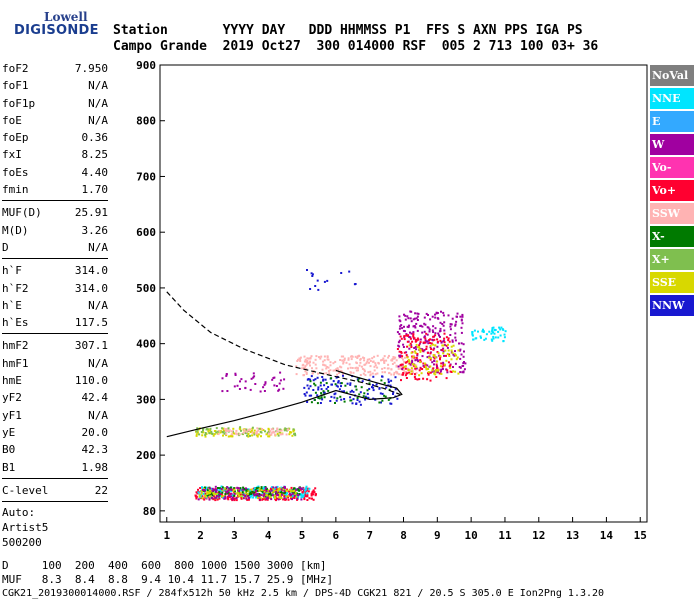 Image resolution: width=700 pixels, height=600 pixels. I want to click on legend-vo: Vo-, so click(672, 167).